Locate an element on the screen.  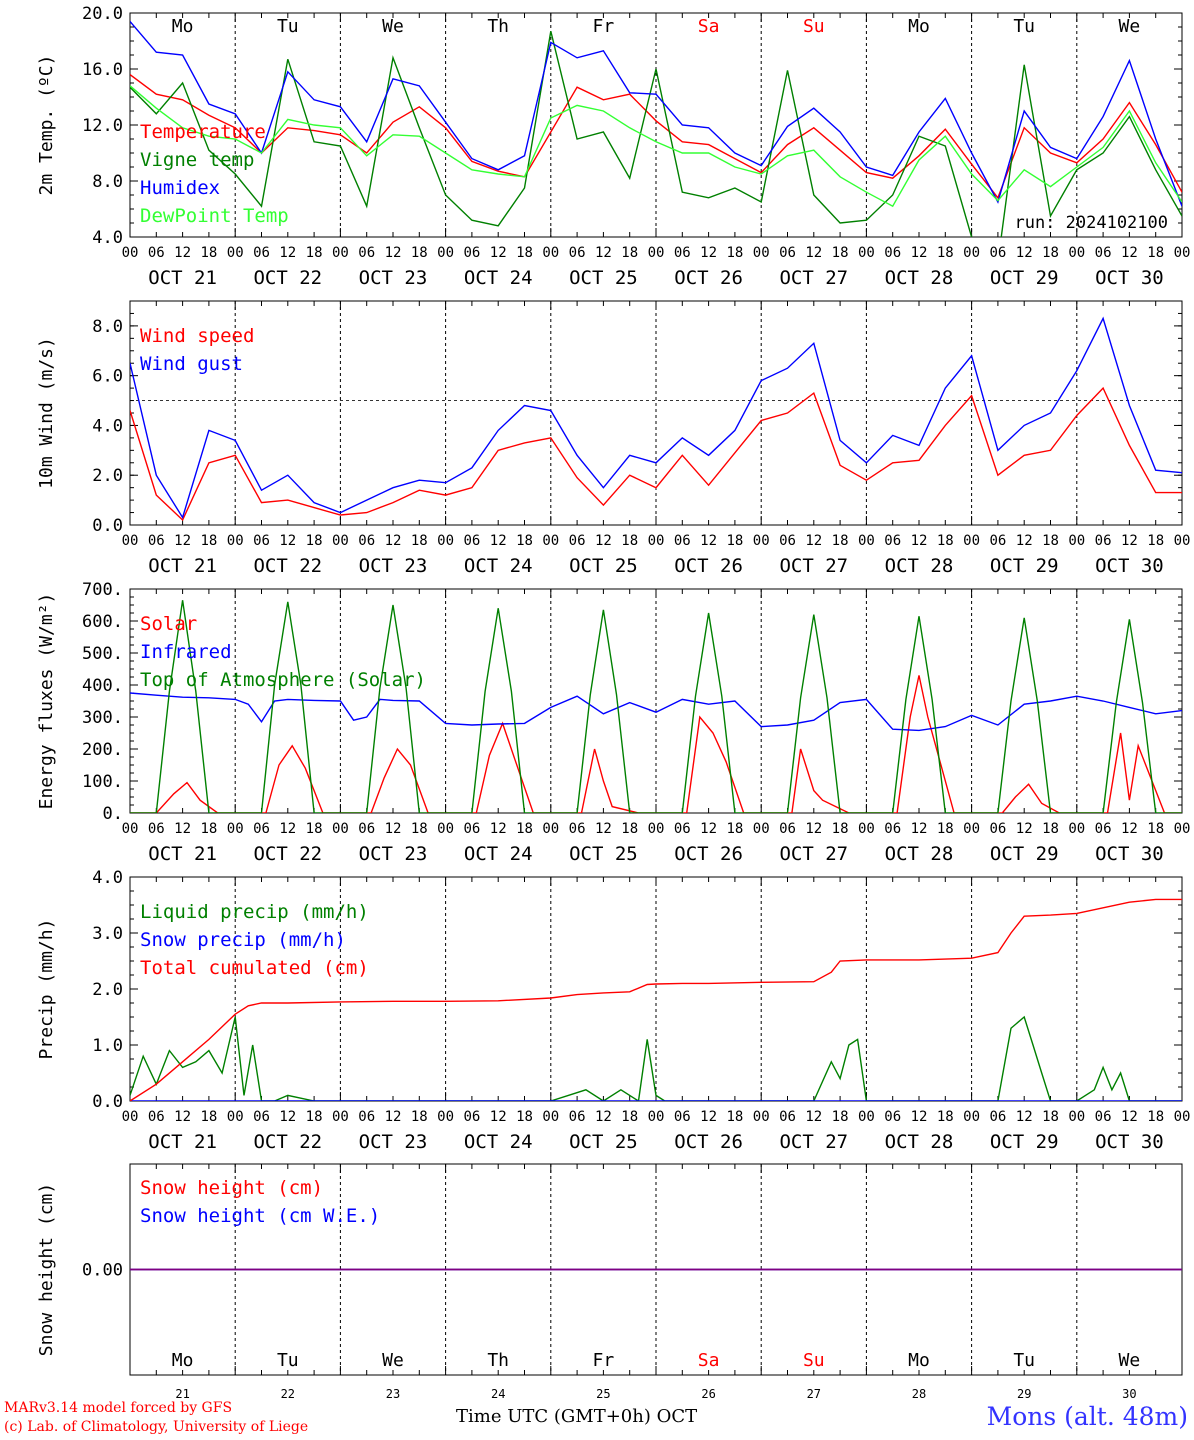
y-tick-label: 0. is located at coordinates (113, 814).